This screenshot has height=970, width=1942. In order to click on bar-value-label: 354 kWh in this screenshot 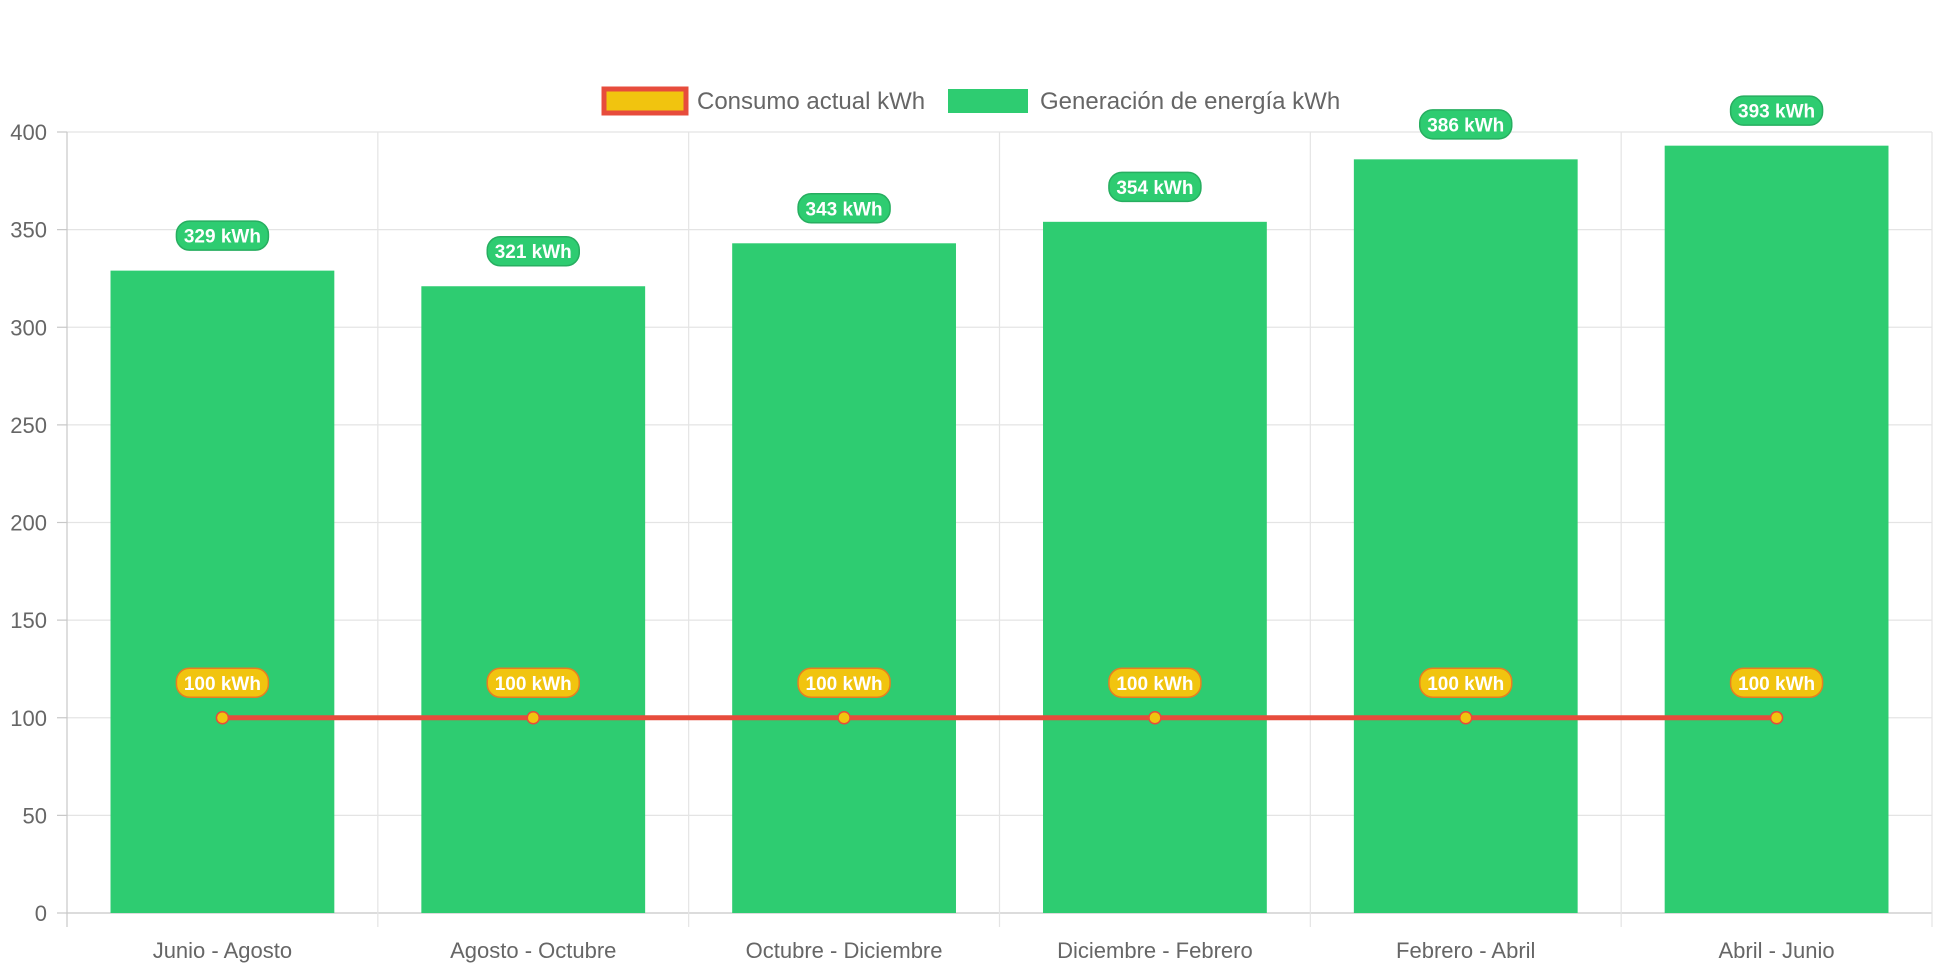, I will do `click(1154, 188)`.